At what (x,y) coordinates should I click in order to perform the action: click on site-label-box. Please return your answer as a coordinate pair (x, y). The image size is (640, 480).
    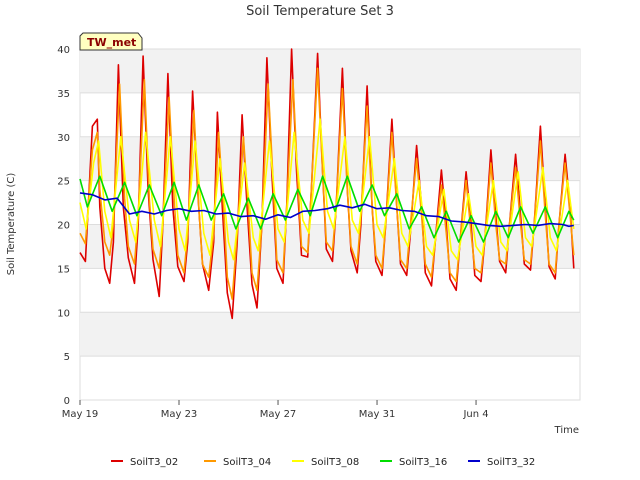
    Looking at the image, I should click on (111, 41).